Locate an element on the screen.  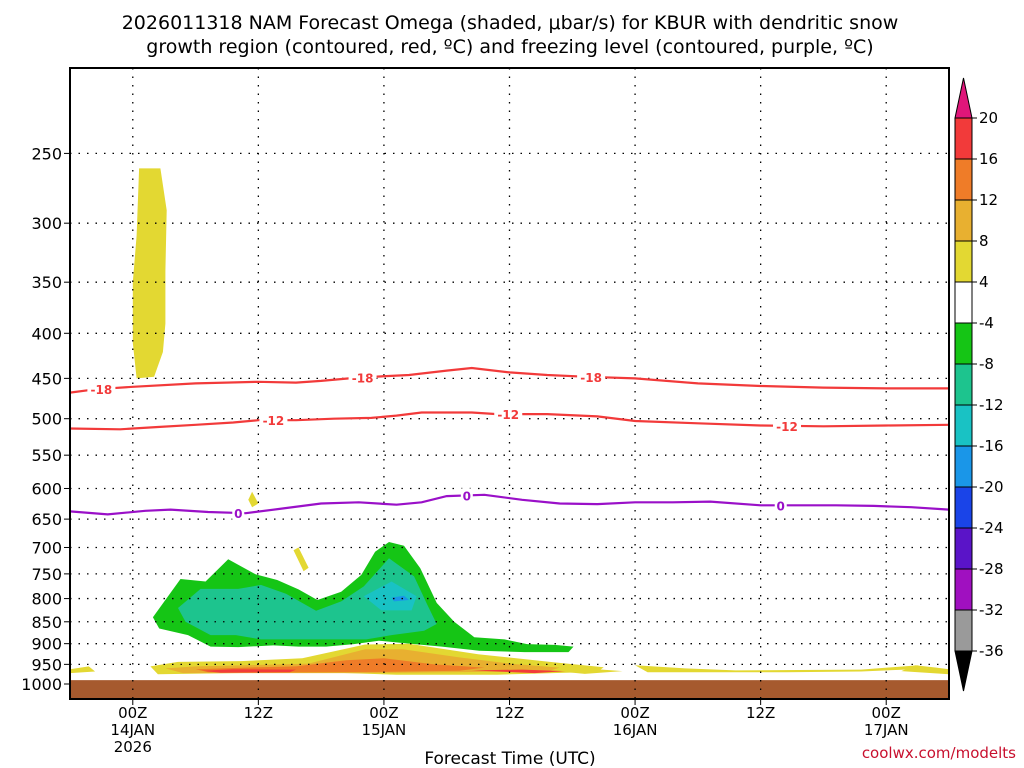
y-tick-label-950: 950 is located at coordinates (46, 664).